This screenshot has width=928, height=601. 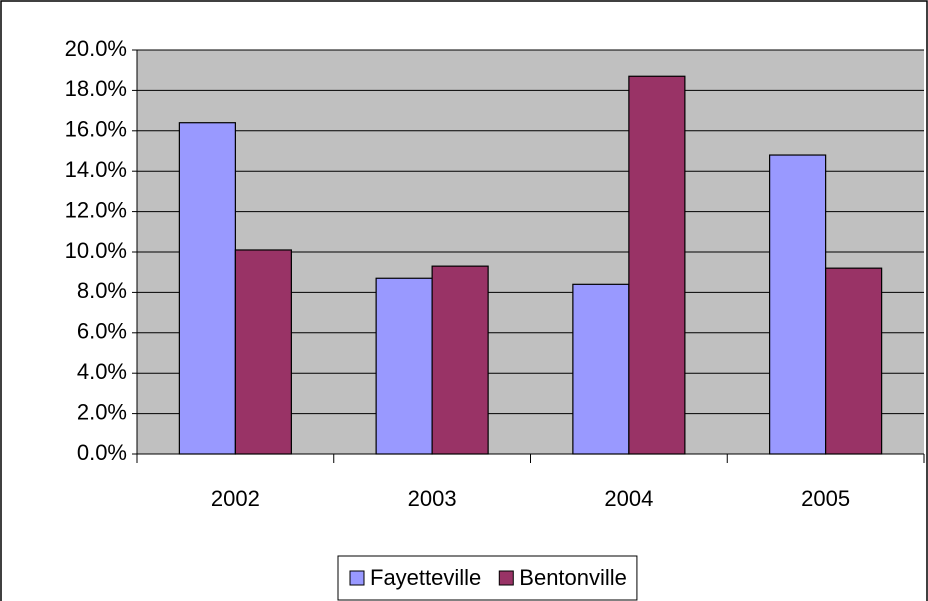 I want to click on x-tick-label: 2005, so click(x=825, y=498).